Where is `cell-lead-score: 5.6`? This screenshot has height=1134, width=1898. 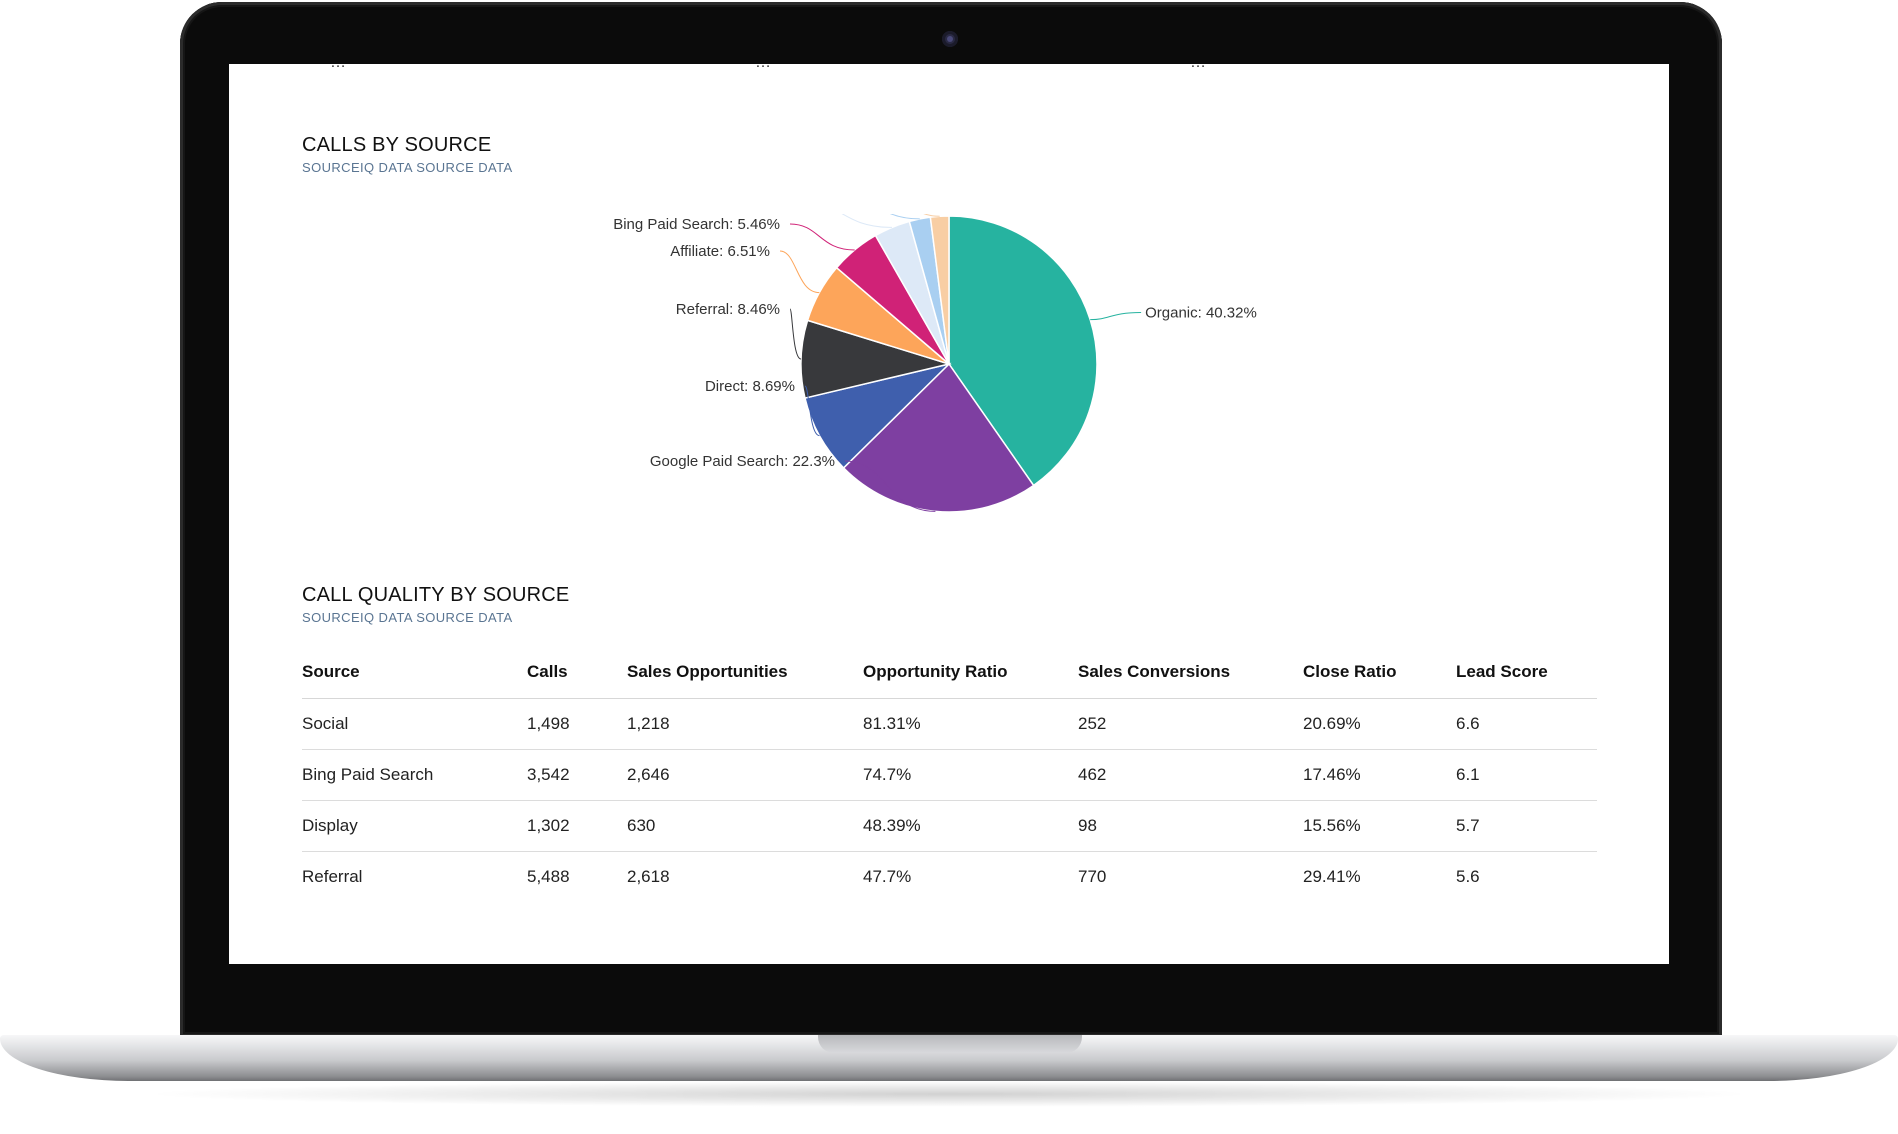
cell-lead-score: 5.6 is located at coordinates (1468, 876).